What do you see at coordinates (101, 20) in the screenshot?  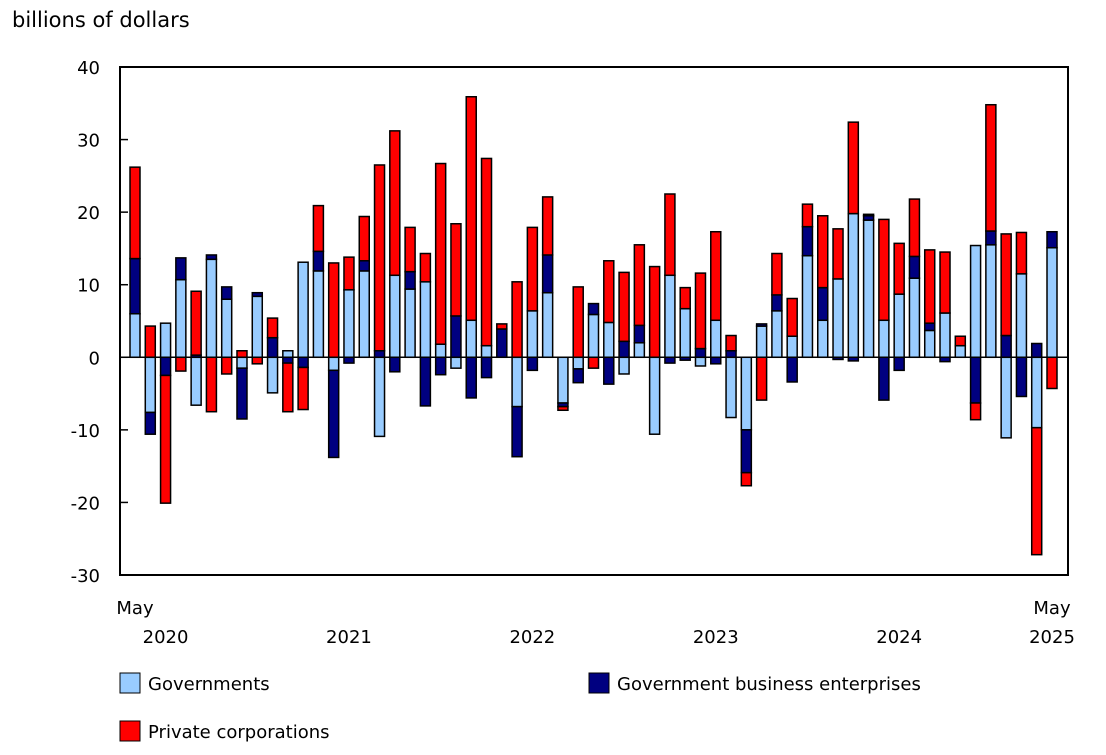 I see `y-axis-label: billions of dollars` at bounding box center [101, 20].